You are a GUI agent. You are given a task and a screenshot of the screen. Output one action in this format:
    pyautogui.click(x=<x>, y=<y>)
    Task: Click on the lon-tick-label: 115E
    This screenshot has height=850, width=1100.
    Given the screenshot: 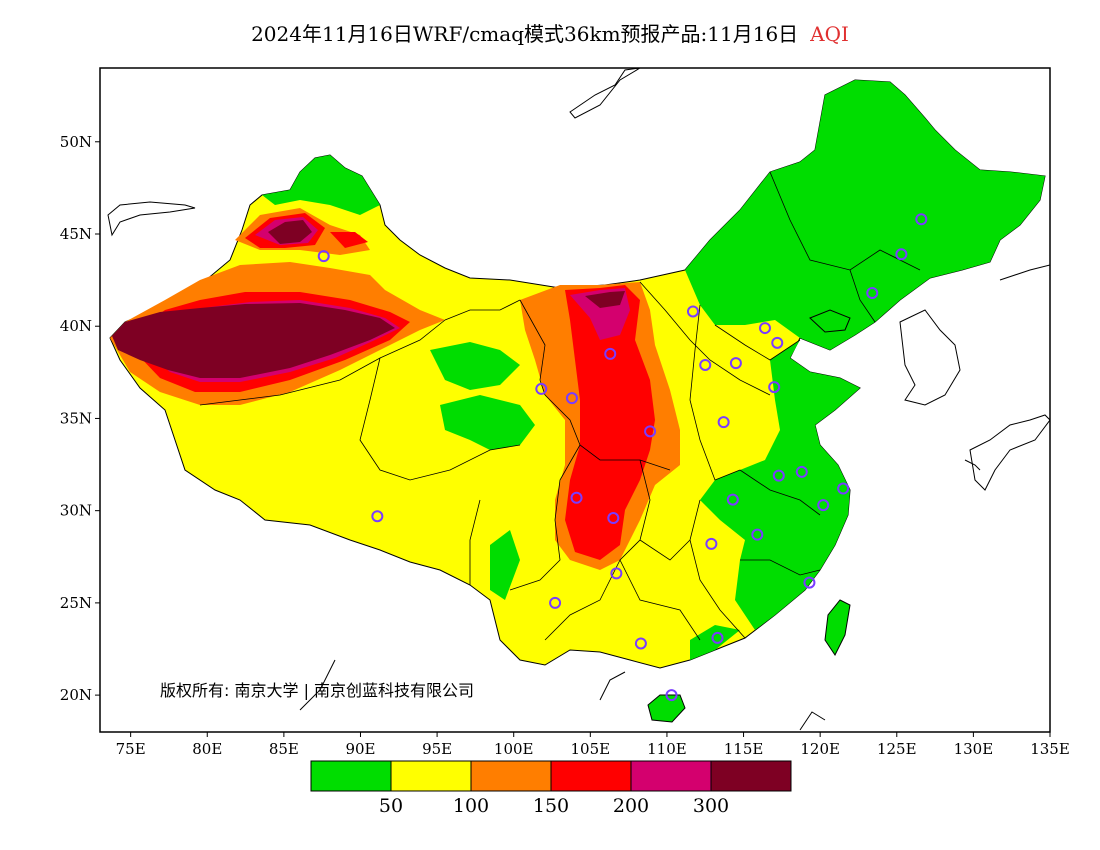 What is the action you would take?
    pyautogui.click(x=744, y=749)
    